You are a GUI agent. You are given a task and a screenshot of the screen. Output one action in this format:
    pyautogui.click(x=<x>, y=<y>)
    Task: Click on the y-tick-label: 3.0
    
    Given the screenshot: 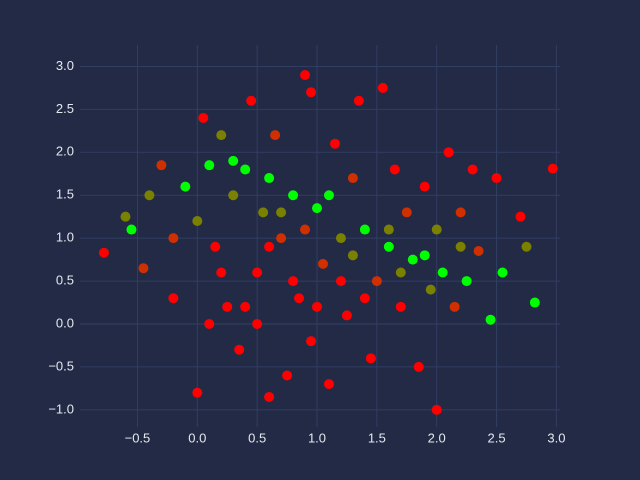 What is the action you would take?
    pyautogui.click(x=65, y=65)
    